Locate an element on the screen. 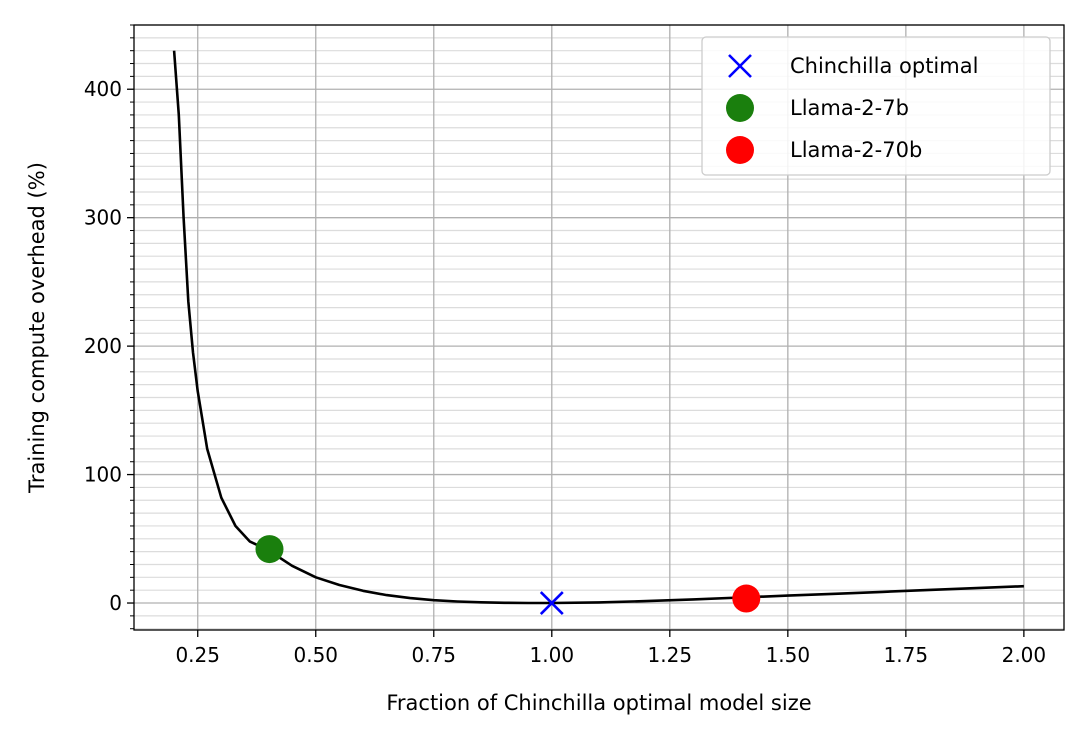 The height and width of the screenshot is (735, 1089). legend: Chinchilla optimal Llama-2-7b Llama-2-70b is located at coordinates (876, 106).